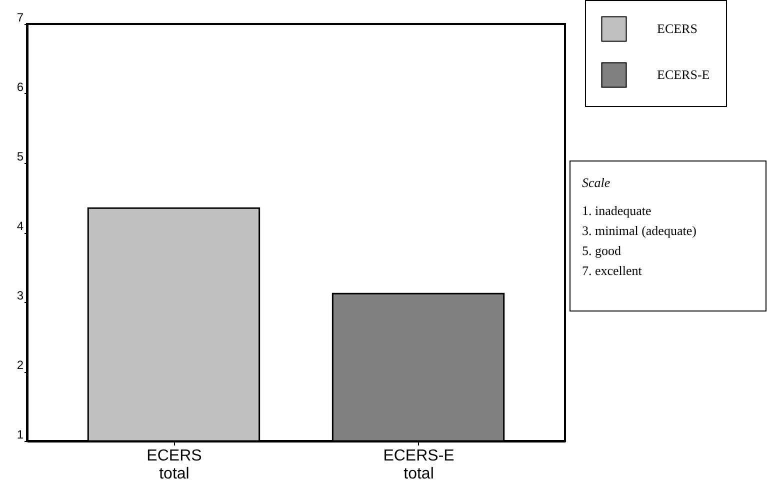  Describe the element at coordinates (20, 435) in the screenshot. I see `y-tick-label: 1` at that location.